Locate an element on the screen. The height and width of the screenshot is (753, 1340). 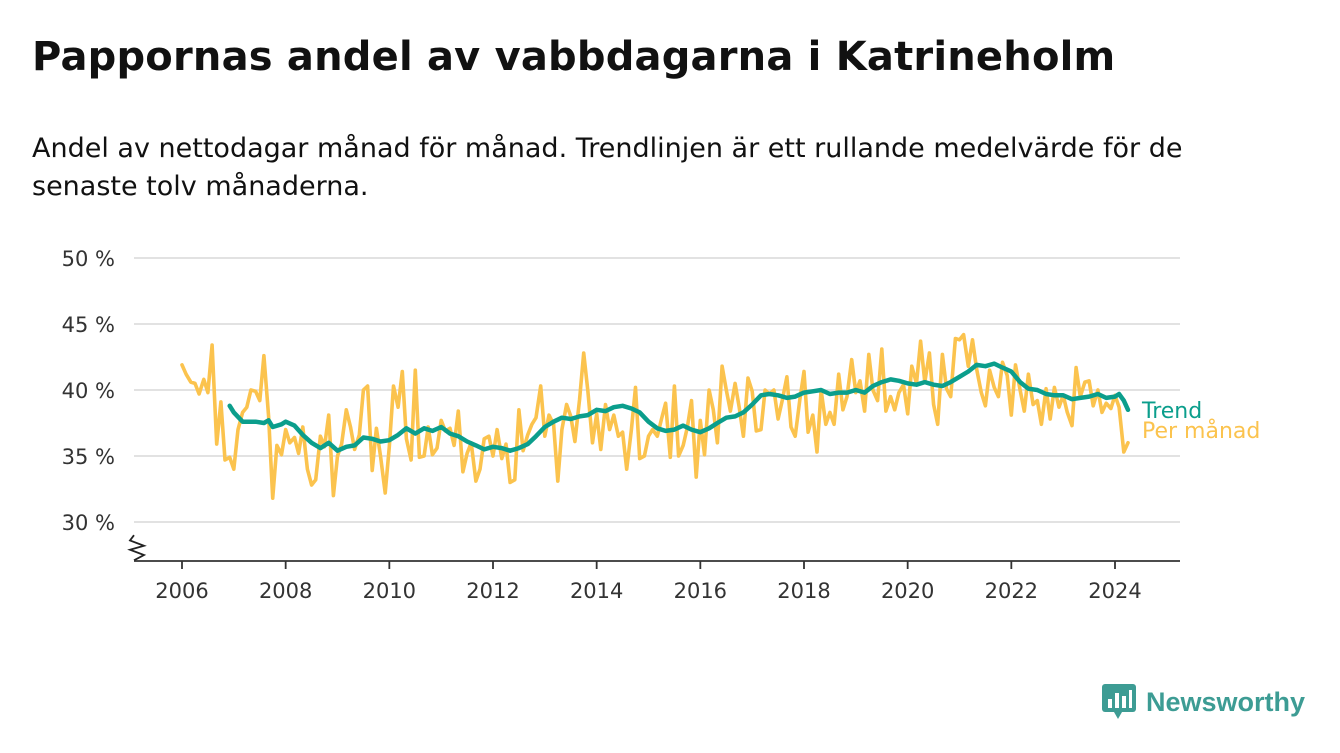
x-tick-label: 2008 is located at coordinates (285, 591).